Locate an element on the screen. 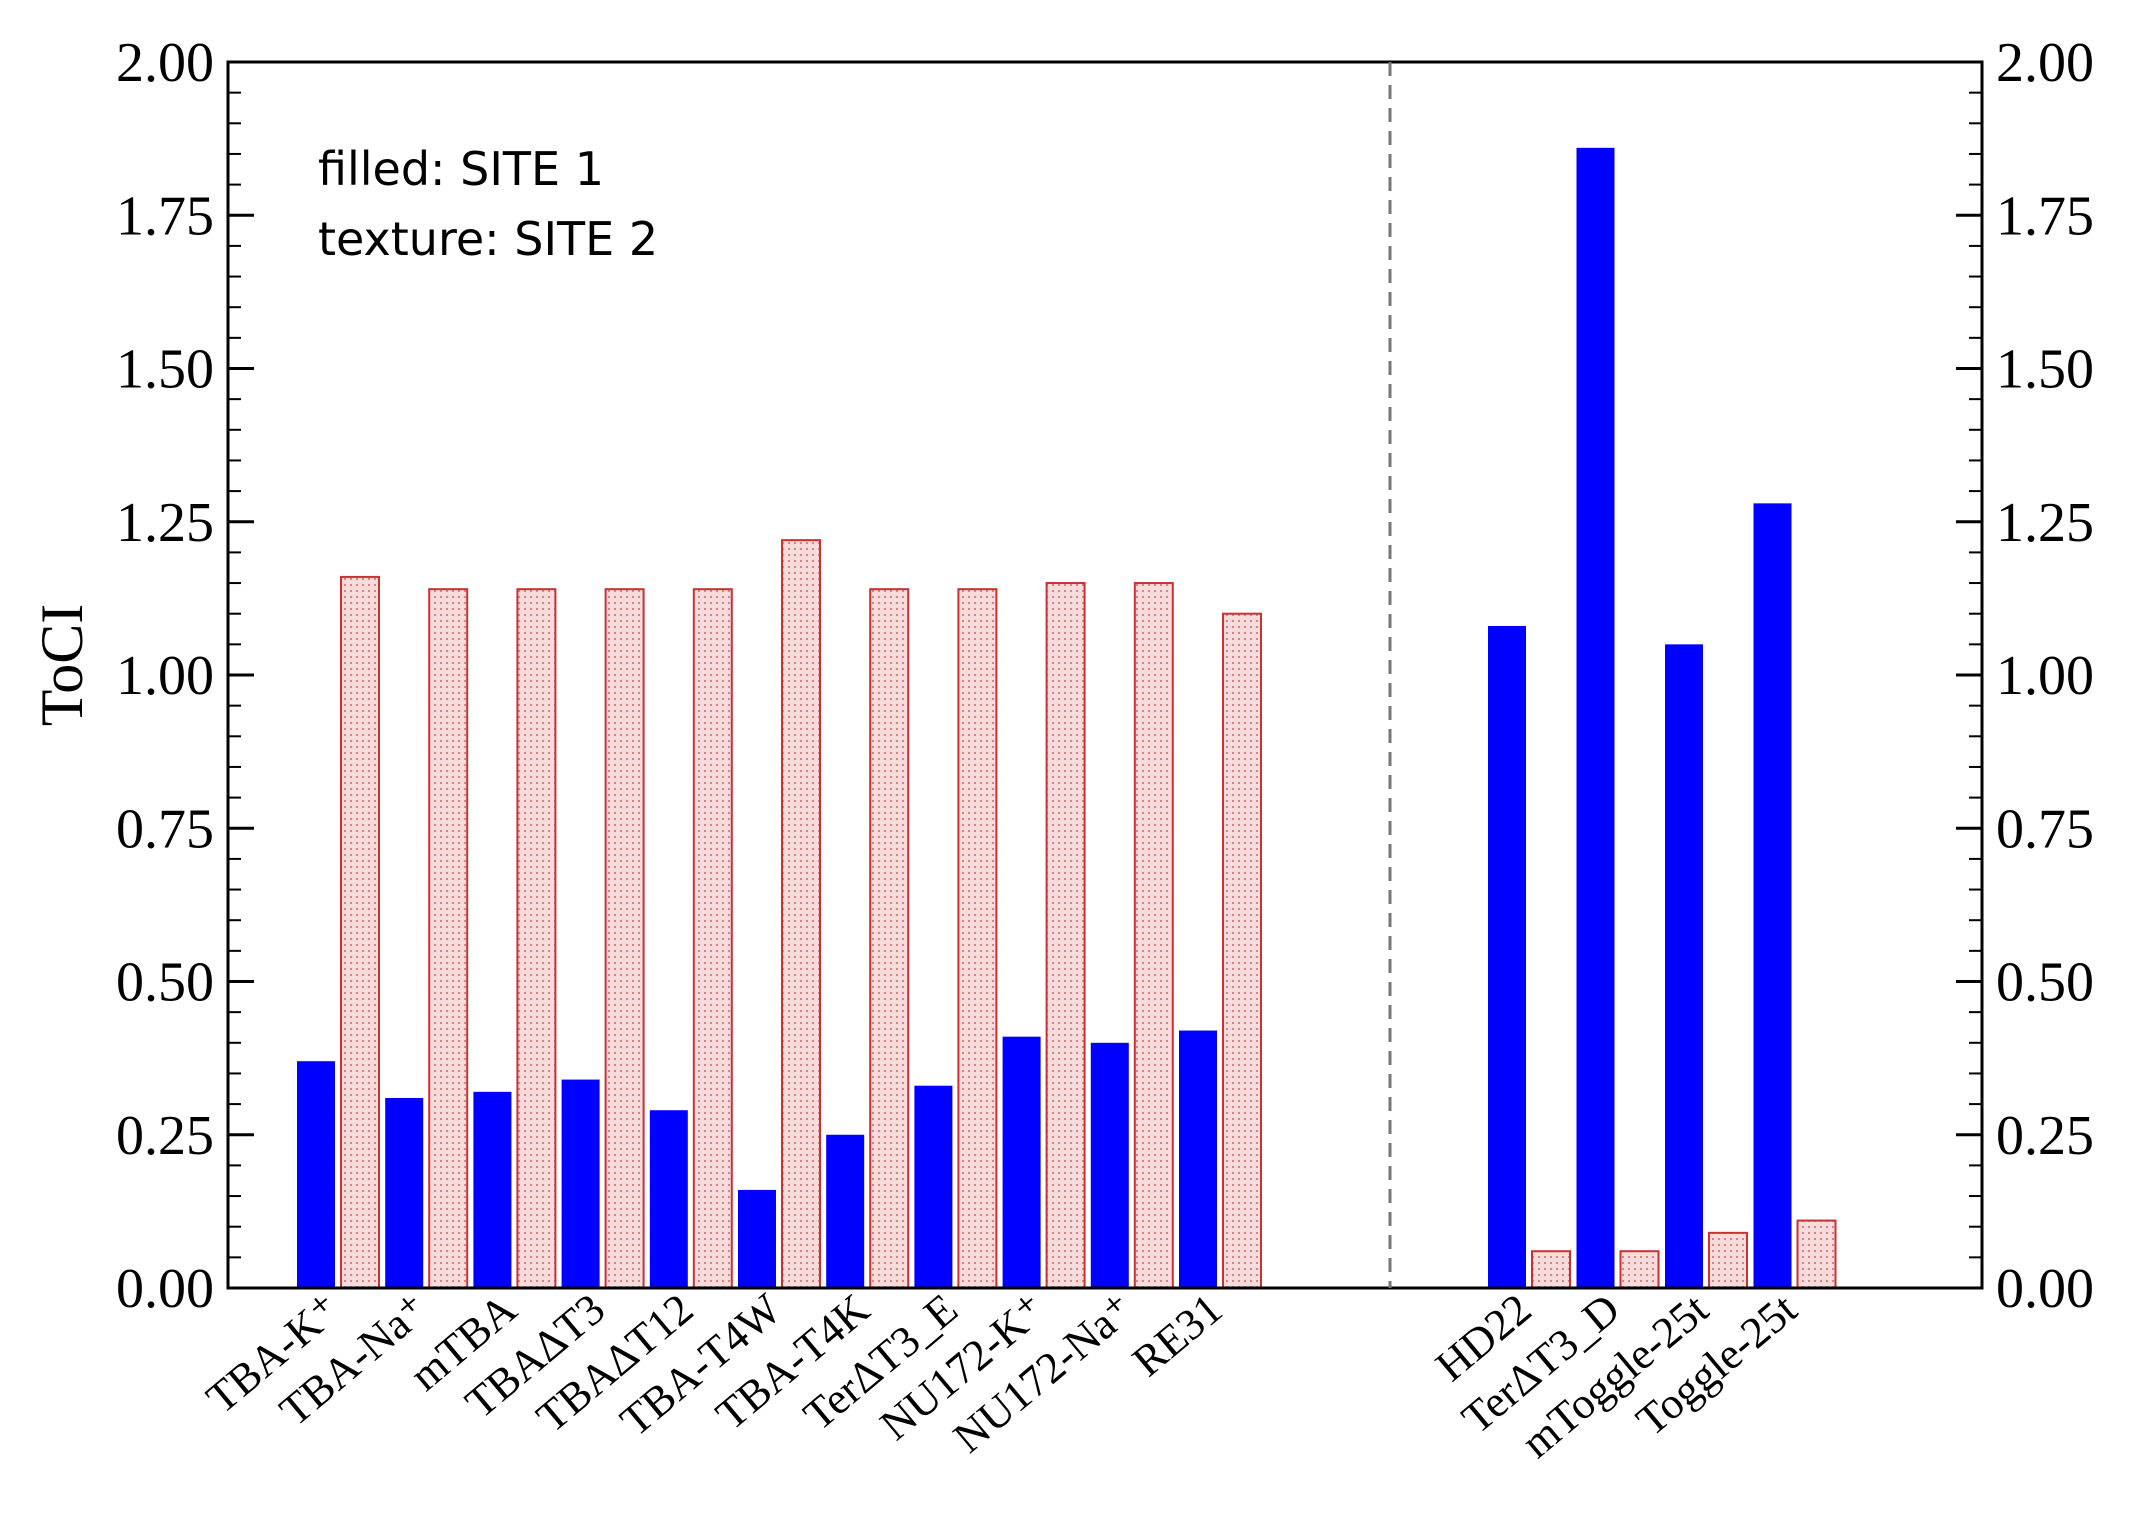 The width and height of the screenshot is (2135, 1531). y-tick-label-left: 1.50 is located at coordinates (165, 370).